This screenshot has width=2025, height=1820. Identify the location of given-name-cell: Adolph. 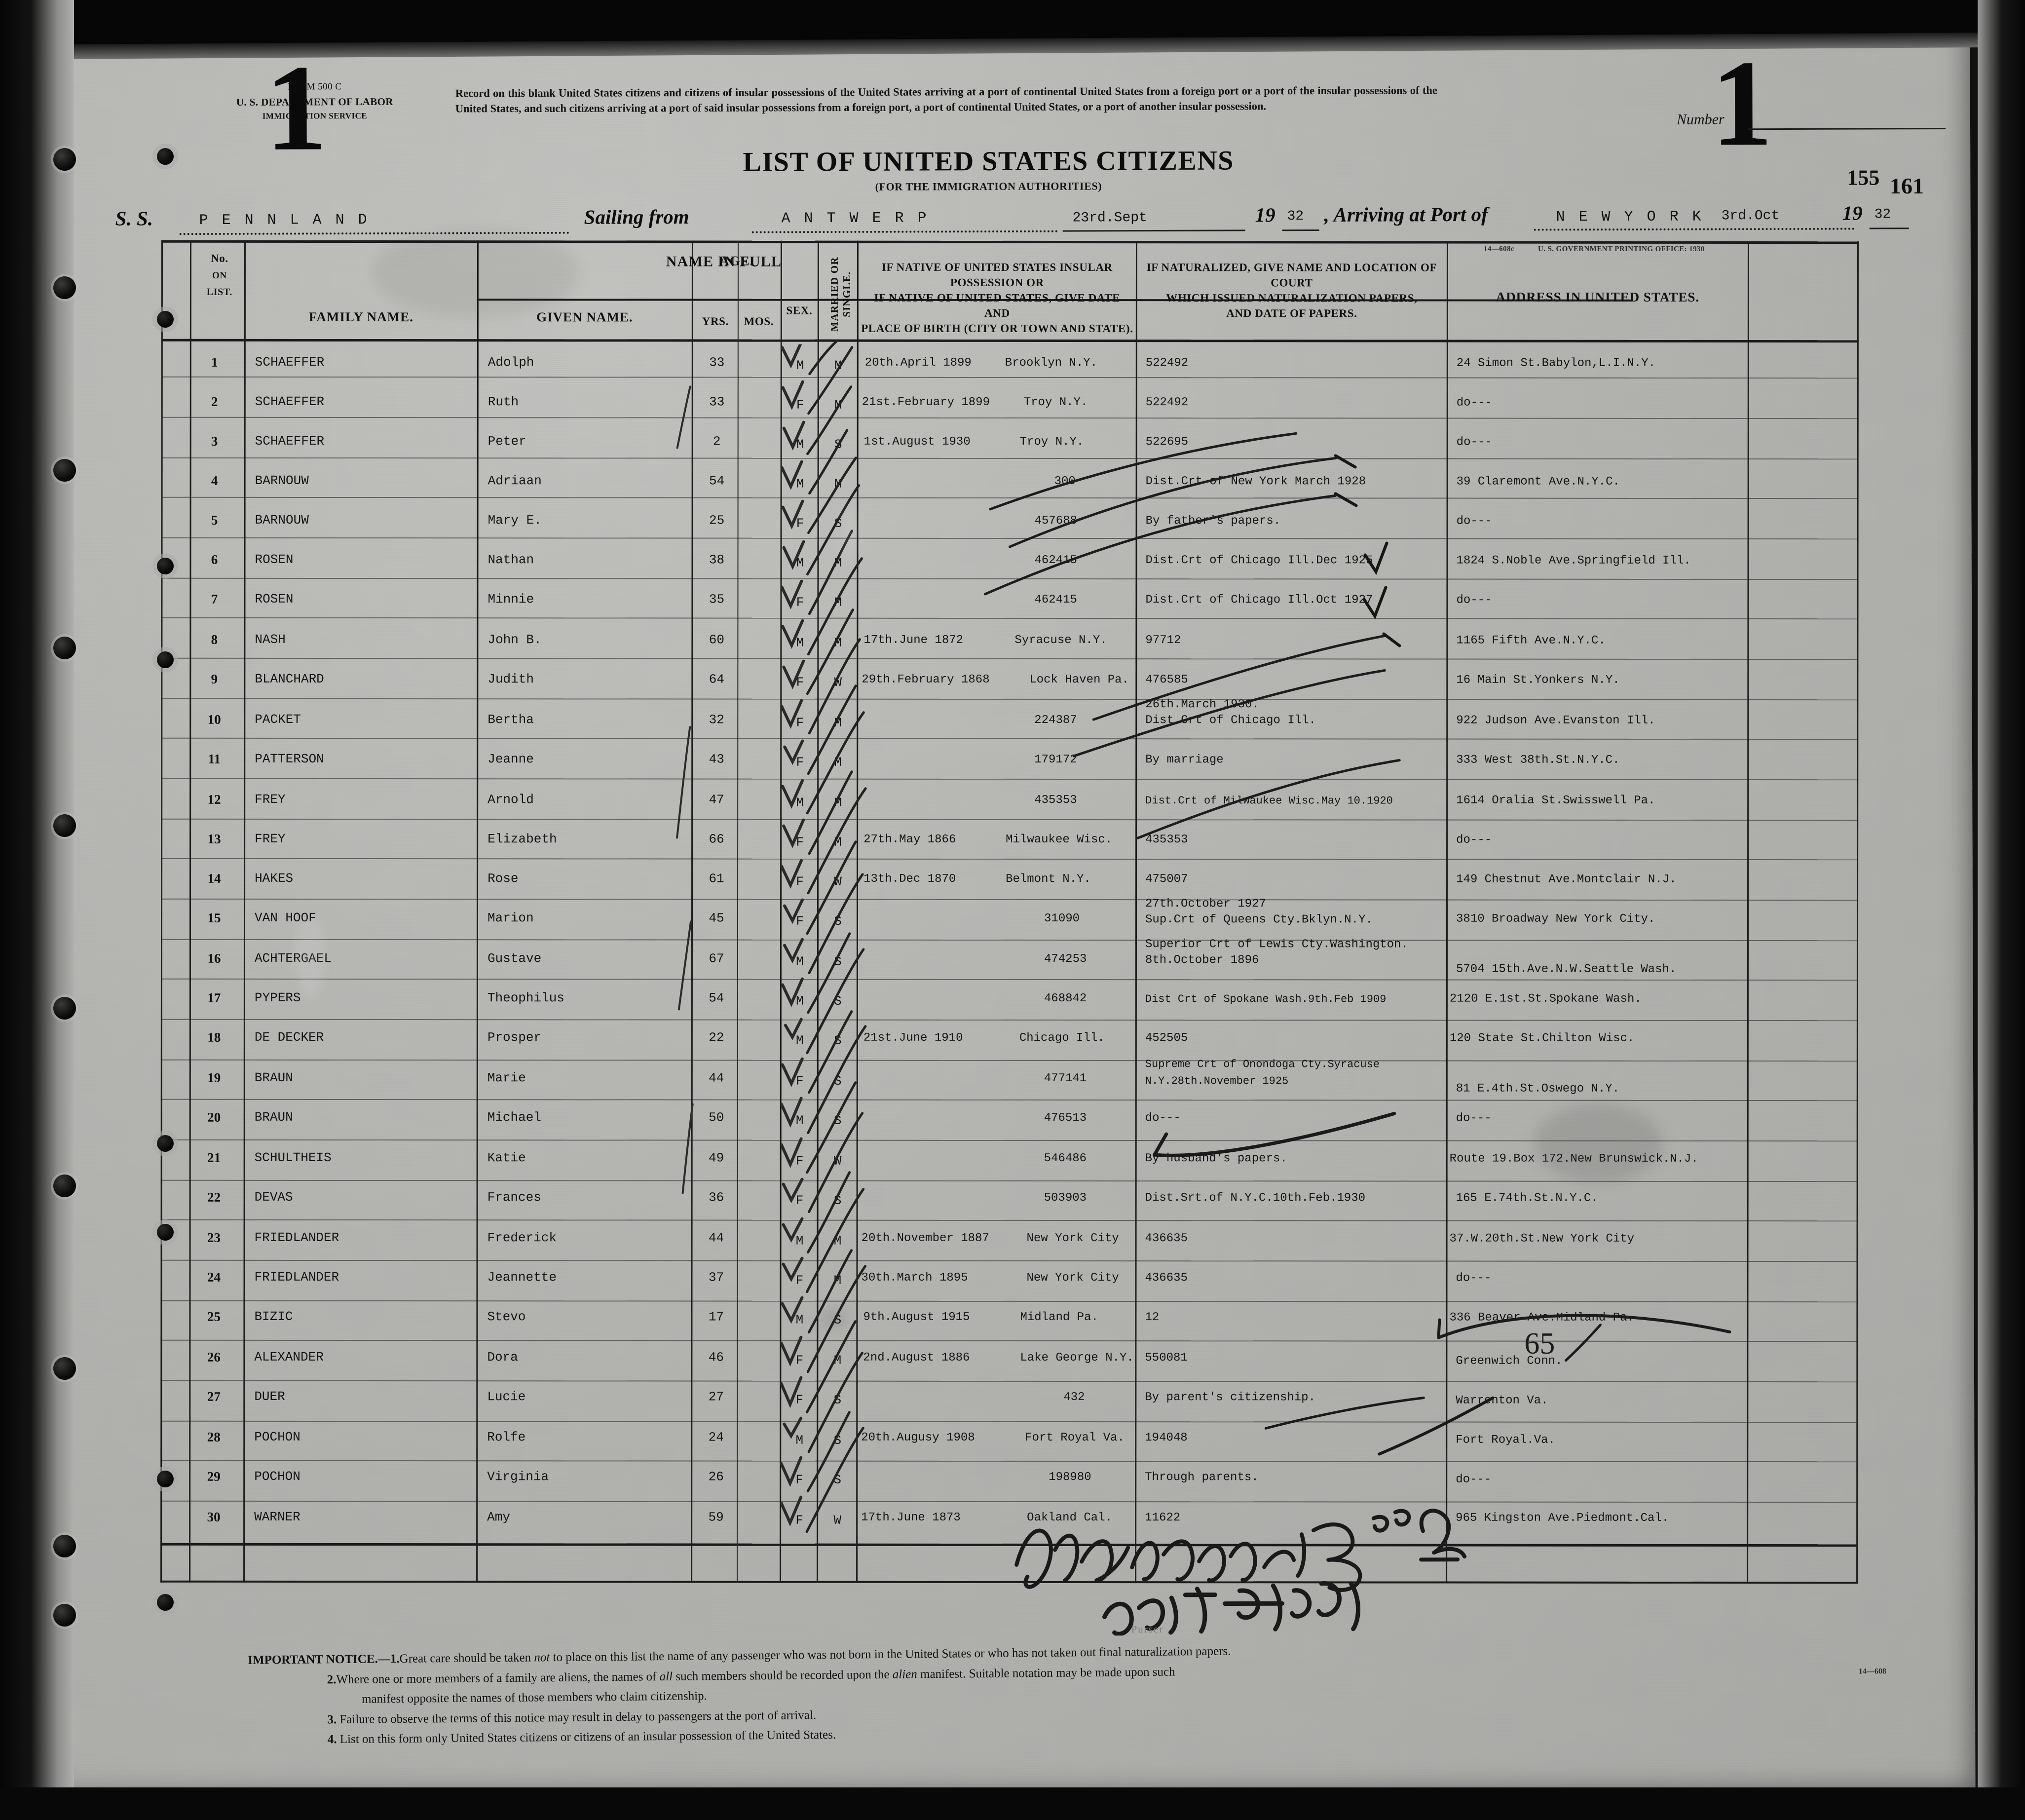
(511, 362).